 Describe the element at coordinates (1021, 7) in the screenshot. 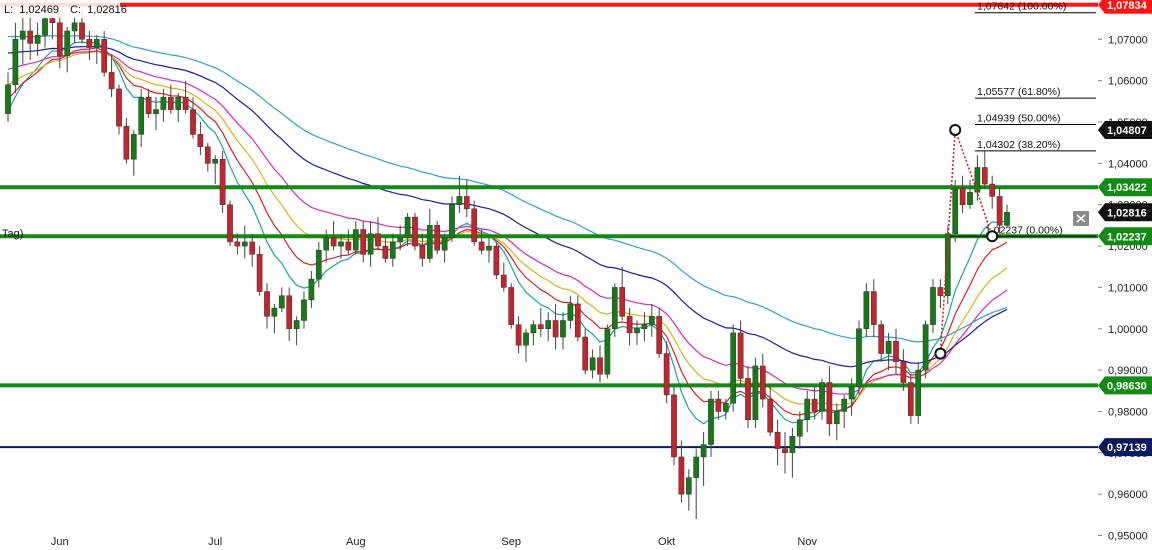

I see `fibonacci-label: 1,07642 (100.00%)` at that location.